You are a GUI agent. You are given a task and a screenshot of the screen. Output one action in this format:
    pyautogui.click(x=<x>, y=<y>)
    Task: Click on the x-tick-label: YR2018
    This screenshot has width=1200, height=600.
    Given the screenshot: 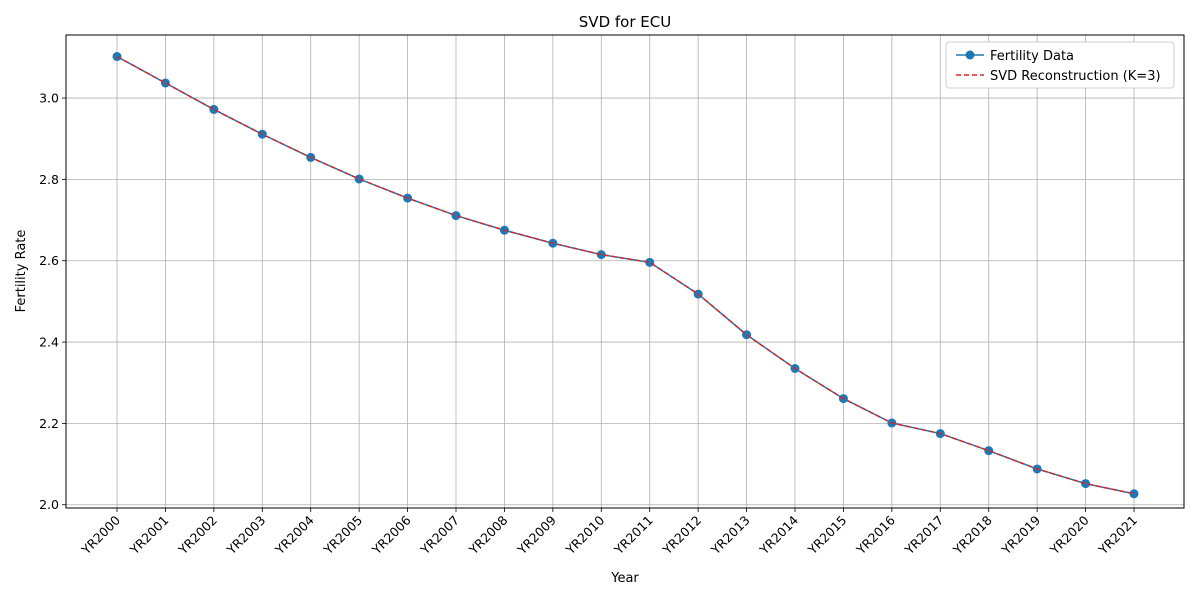 What is the action you would take?
    pyautogui.click(x=971, y=534)
    